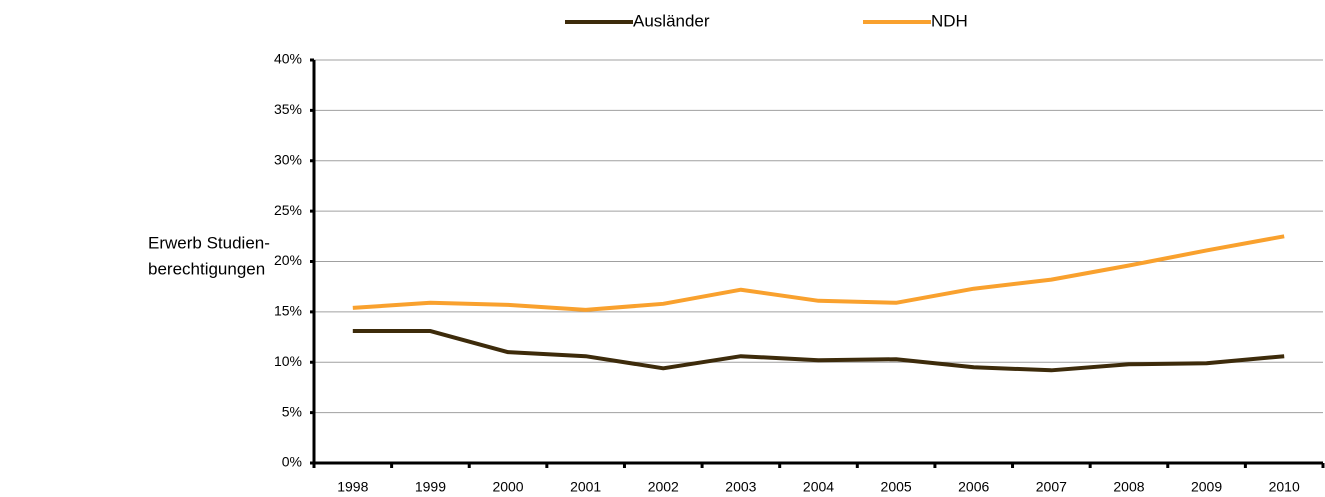 The image size is (1325, 497). What do you see at coordinates (288, 109) in the screenshot?
I see `y-tick-label: 35%` at bounding box center [288, 109].